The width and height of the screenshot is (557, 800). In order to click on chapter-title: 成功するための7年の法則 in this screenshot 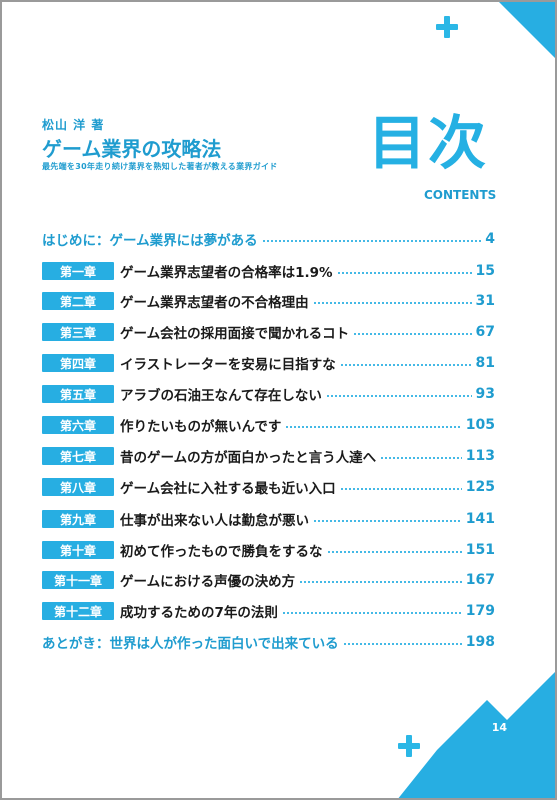, I will do `click(199, 613)`.